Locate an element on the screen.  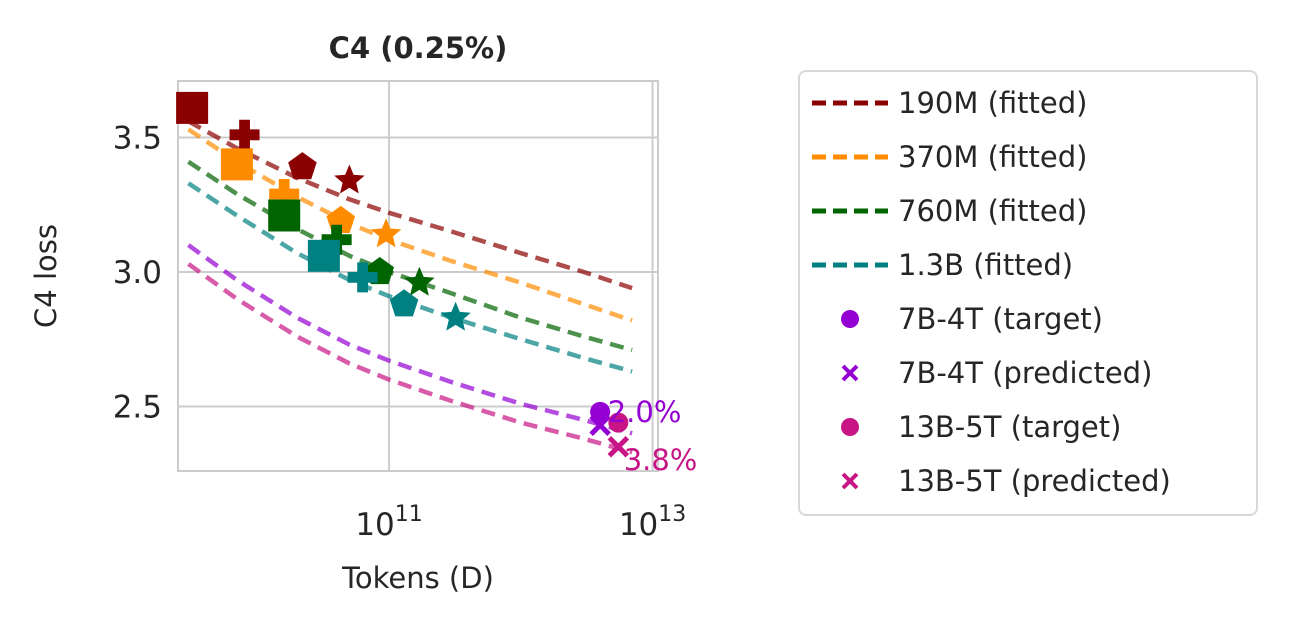
target-points is located at coordinates (609, 429).